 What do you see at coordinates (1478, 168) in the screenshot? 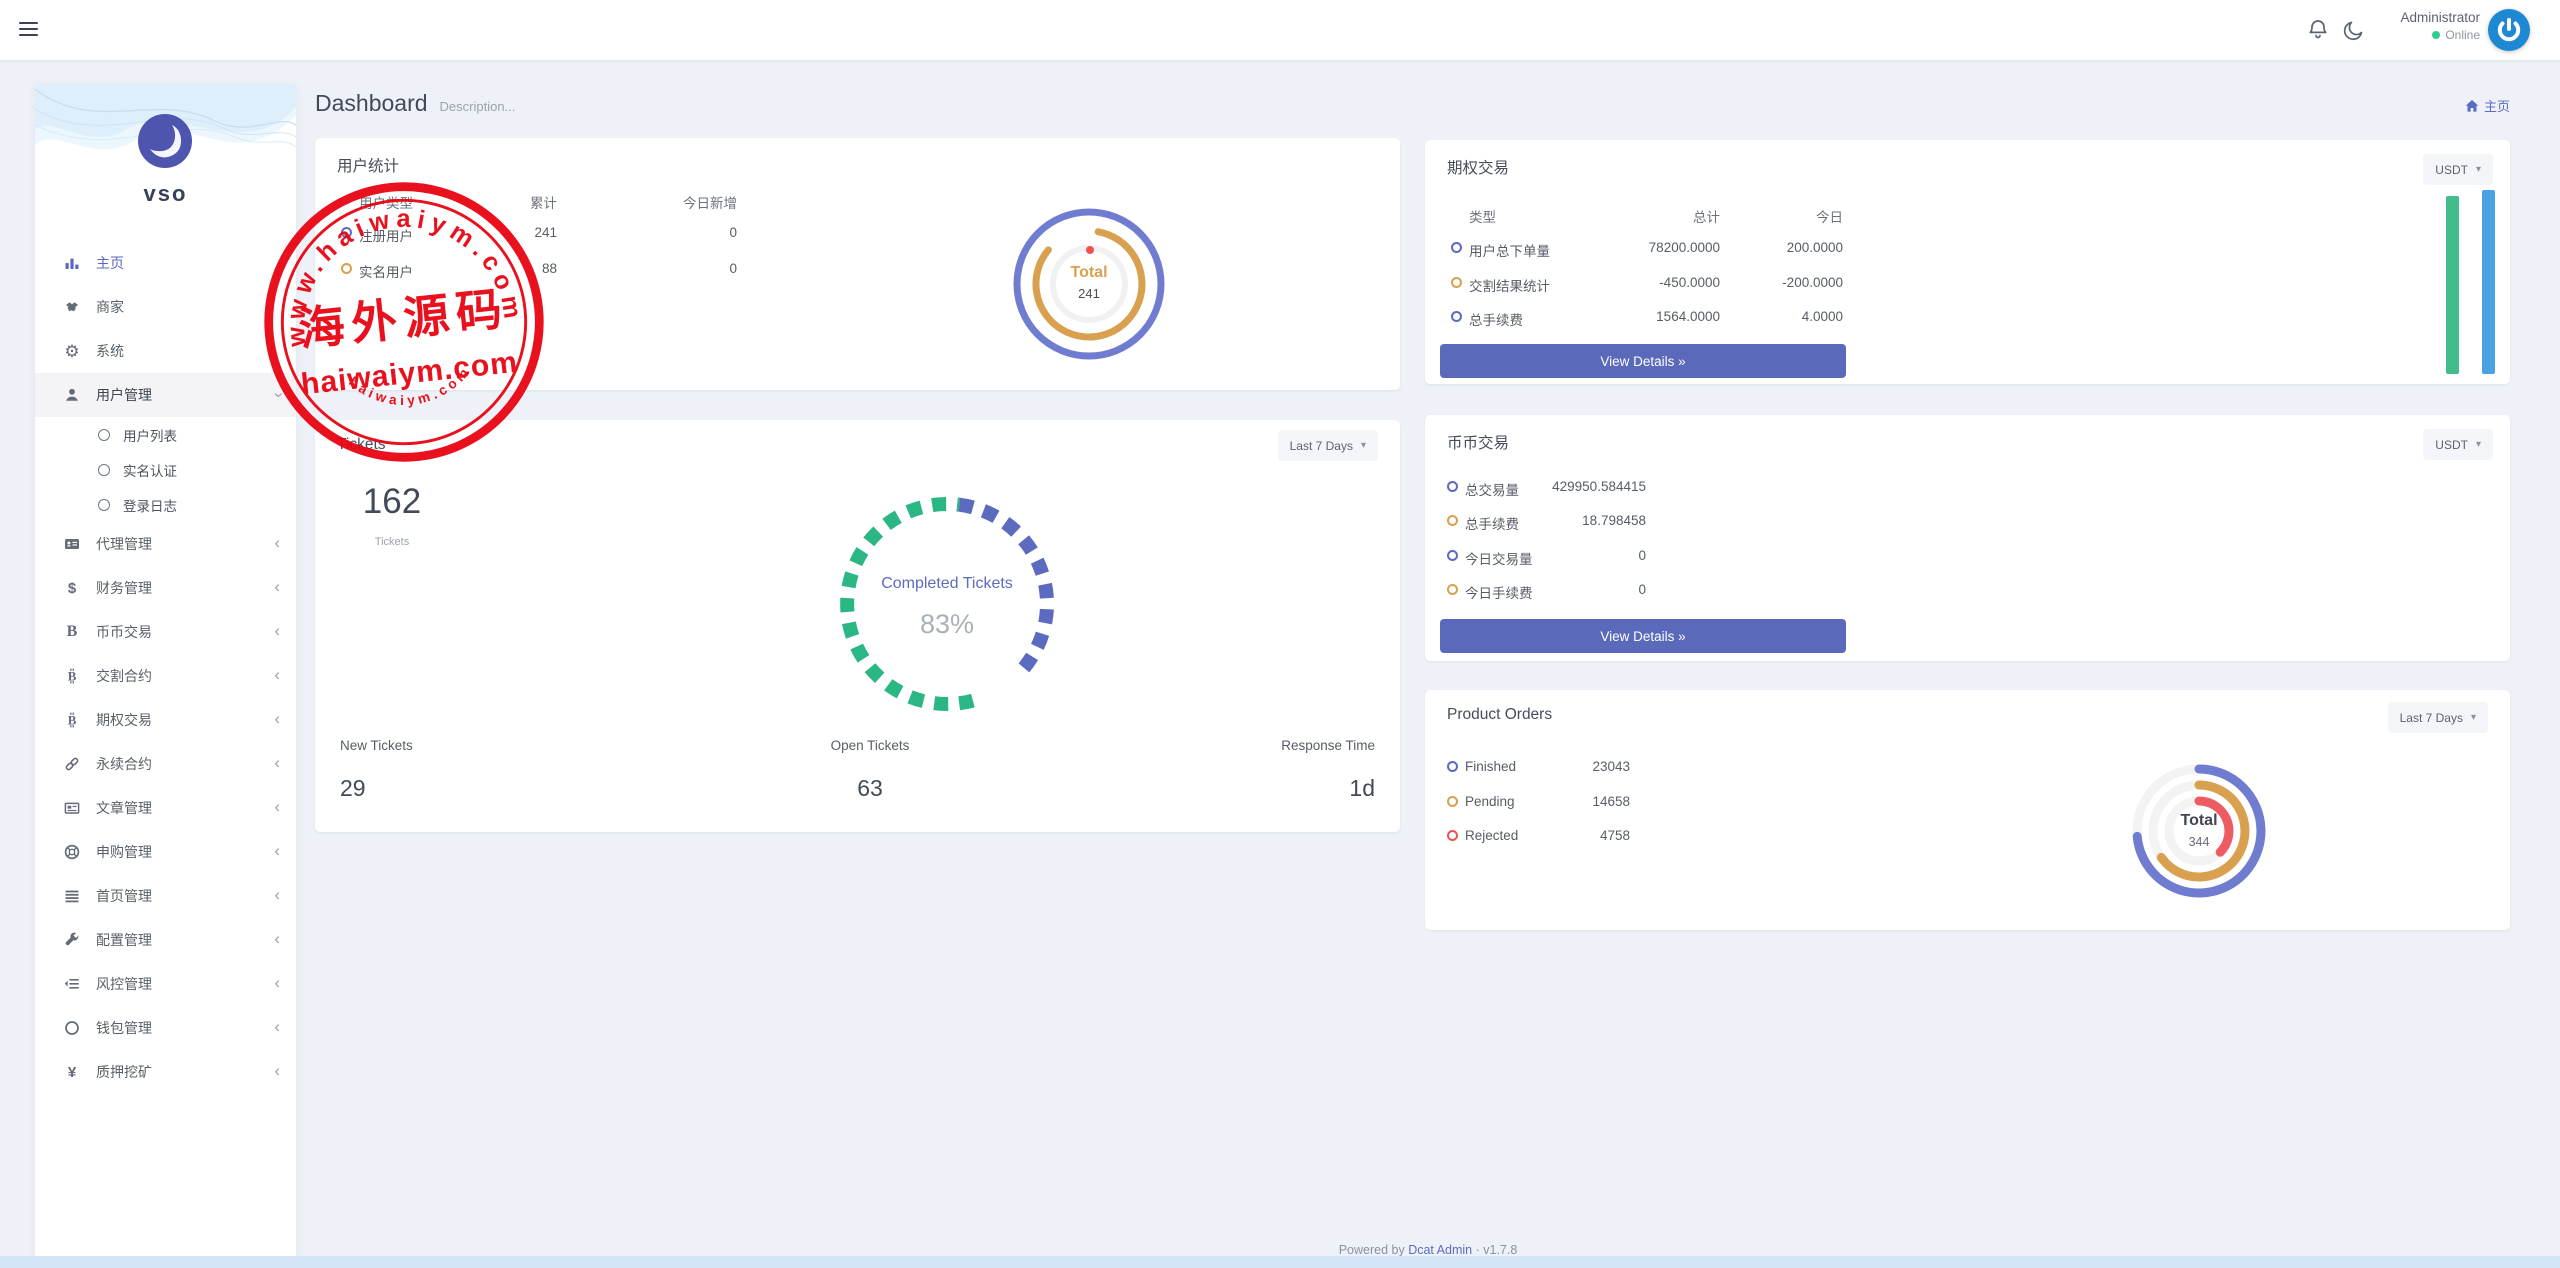
I see `card-title: 期权交易` at bounding box center [1478, 168].